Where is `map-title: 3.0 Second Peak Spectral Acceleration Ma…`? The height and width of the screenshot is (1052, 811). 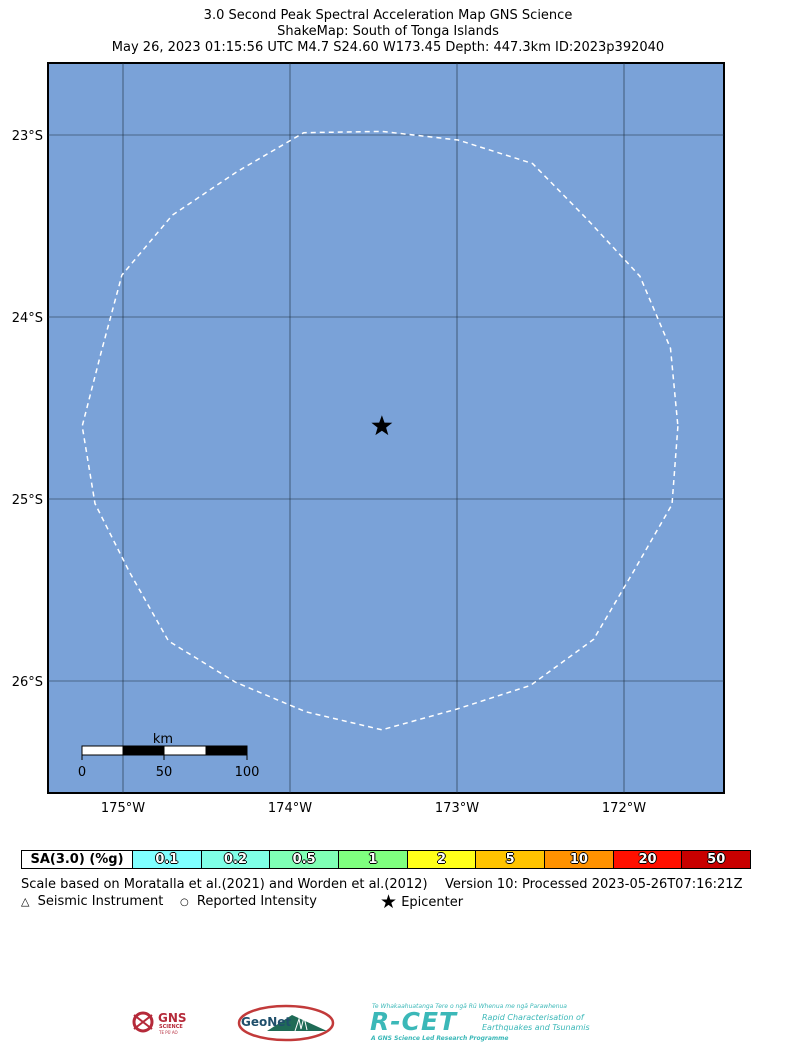 map-title: 3.0 Second Peak Spectral Acceleration Ma… is located at coordinates (388, 15).